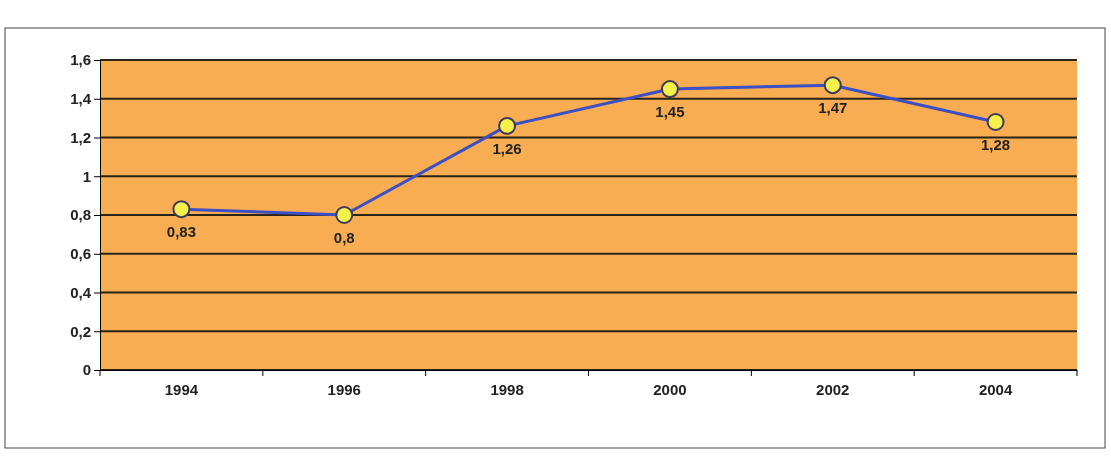 This screenshot has height=457, width=1111. I want to click on data-label: 0,8, so click(344, 237).